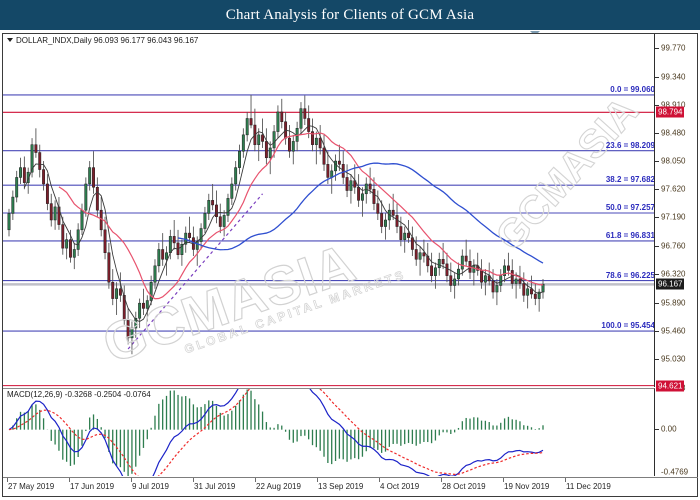  Describe the element at coordinates (630, 235) in the screenshot. I see `fib-label-61-8: 61.8 = 96.831` at that location.